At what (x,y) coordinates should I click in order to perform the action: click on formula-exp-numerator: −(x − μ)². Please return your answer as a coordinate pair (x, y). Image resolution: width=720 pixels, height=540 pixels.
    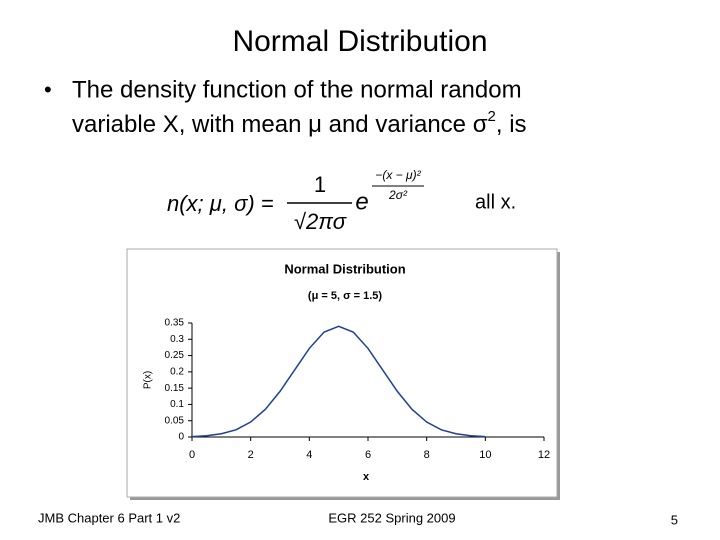
    Looking at the image, I should click on (398, 175).